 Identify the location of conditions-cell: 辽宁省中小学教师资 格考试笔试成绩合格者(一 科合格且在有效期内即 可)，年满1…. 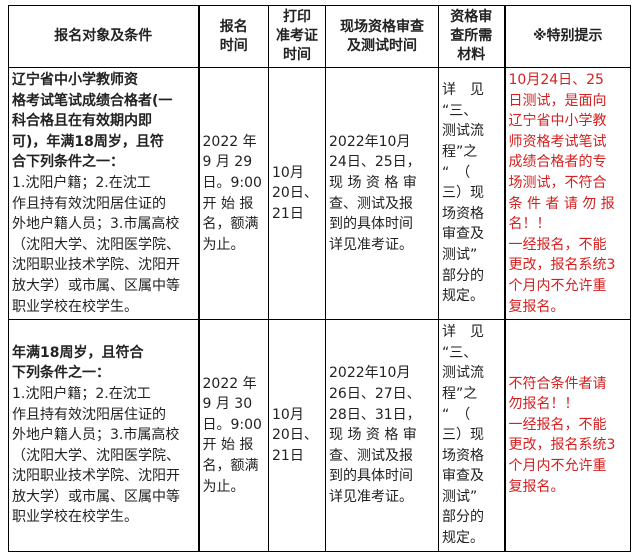
(104, 193).